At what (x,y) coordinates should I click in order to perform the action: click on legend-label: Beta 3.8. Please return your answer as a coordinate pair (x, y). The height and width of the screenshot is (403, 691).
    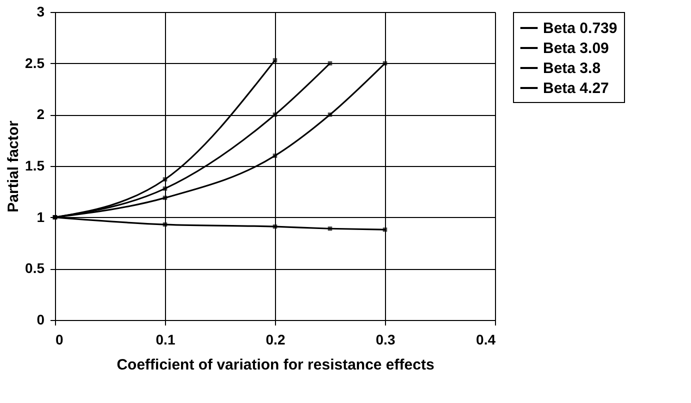
    Looking at the image, I should click on (572, 68).